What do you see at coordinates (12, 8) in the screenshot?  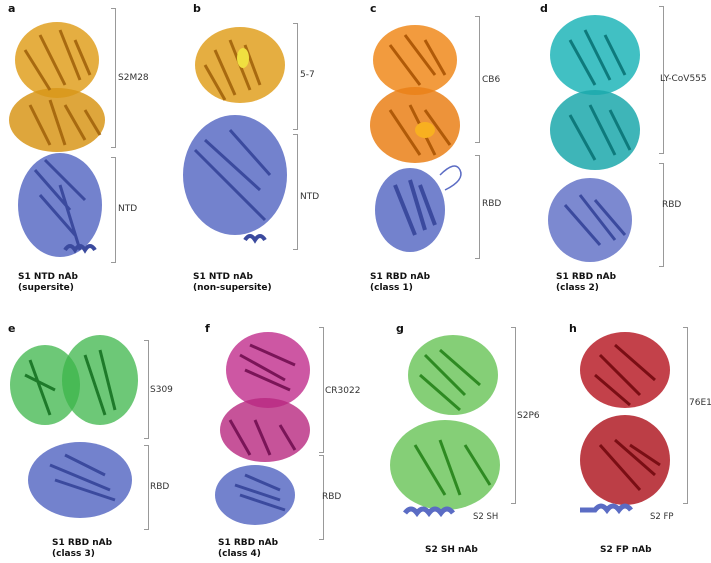 I see `panel-letter: a` at bounding box center [12, 8].